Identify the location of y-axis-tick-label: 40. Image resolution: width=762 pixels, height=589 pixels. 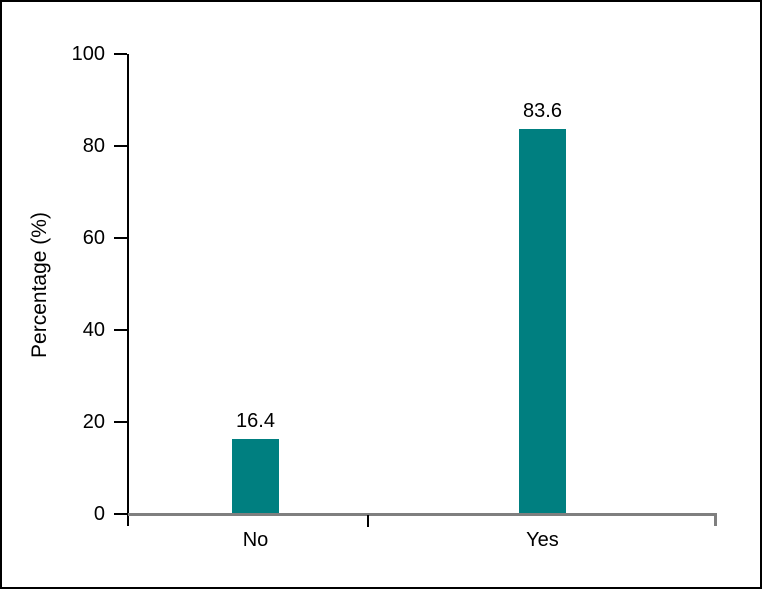
(93, 330).